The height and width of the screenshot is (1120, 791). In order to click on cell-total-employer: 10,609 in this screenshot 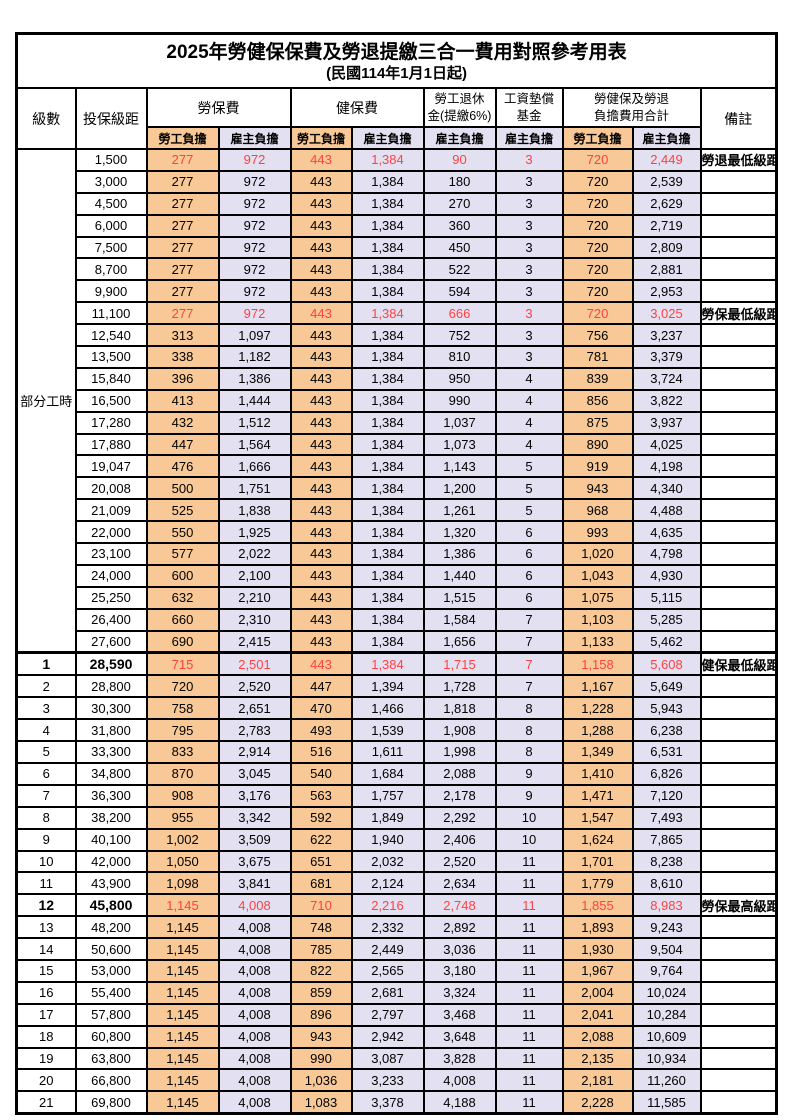, I will do `click(666, 1036)`.